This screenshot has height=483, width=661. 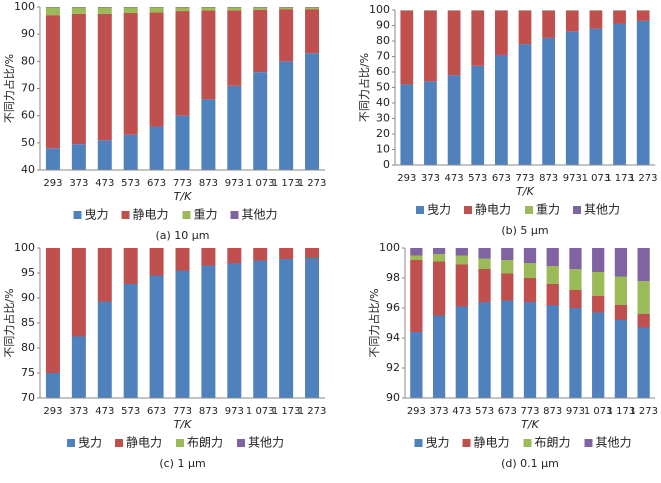 What do you see at coordinates (144, 443) in the screenshot?
I see `legend-label: 静电力` at bounding box center [144, 443].